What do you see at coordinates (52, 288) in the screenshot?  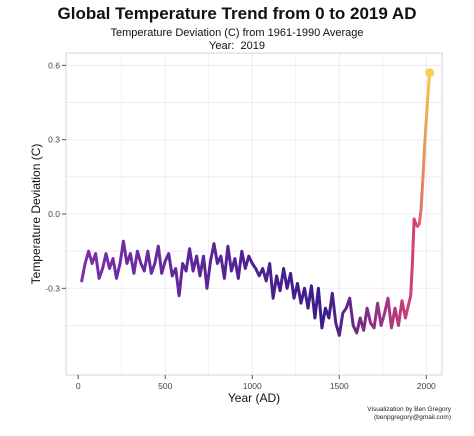 I see `y-tick-label: -0.3` at bounding box center [52, 288].